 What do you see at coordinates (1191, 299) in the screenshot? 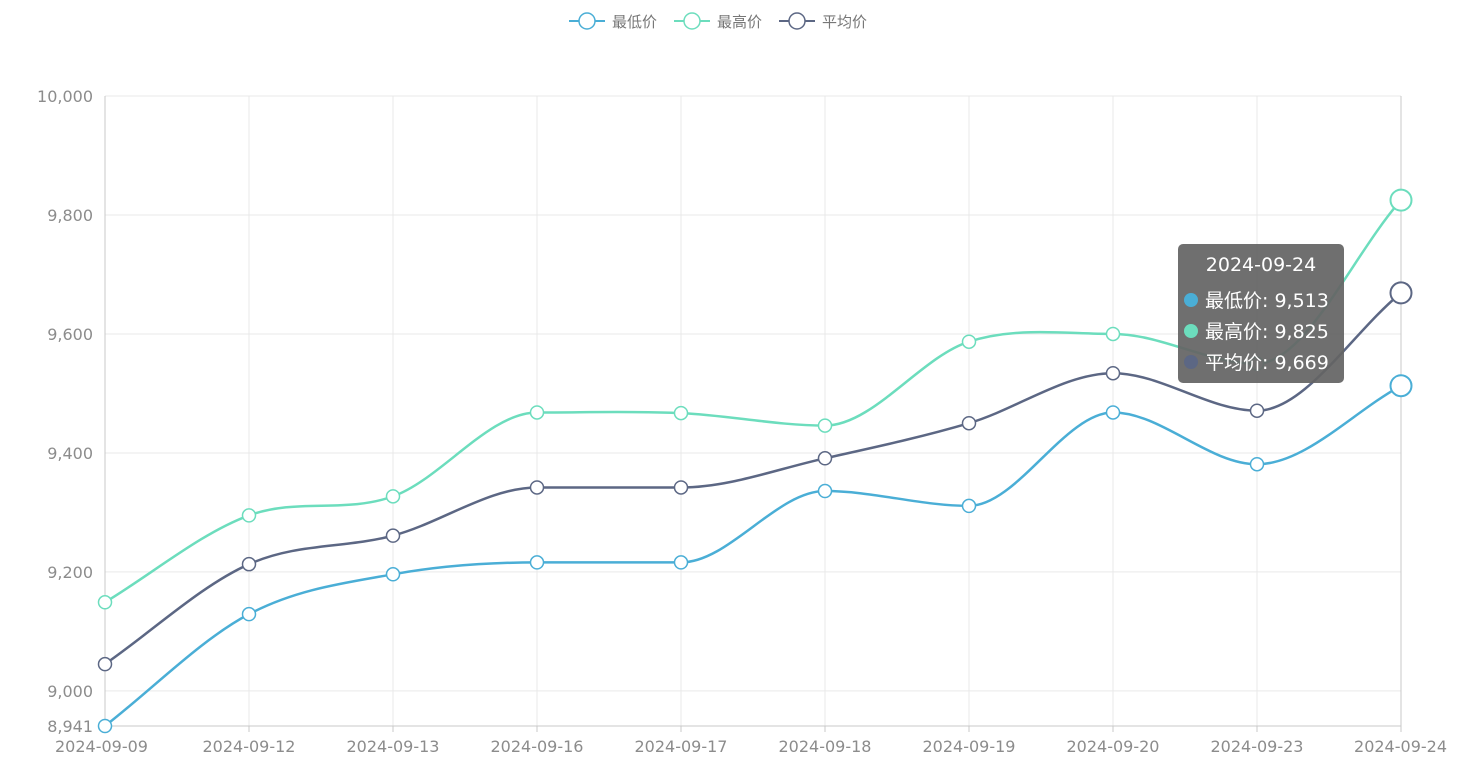
I see `tooltip-dot-low-icon` at bounding box center [1191, 299].